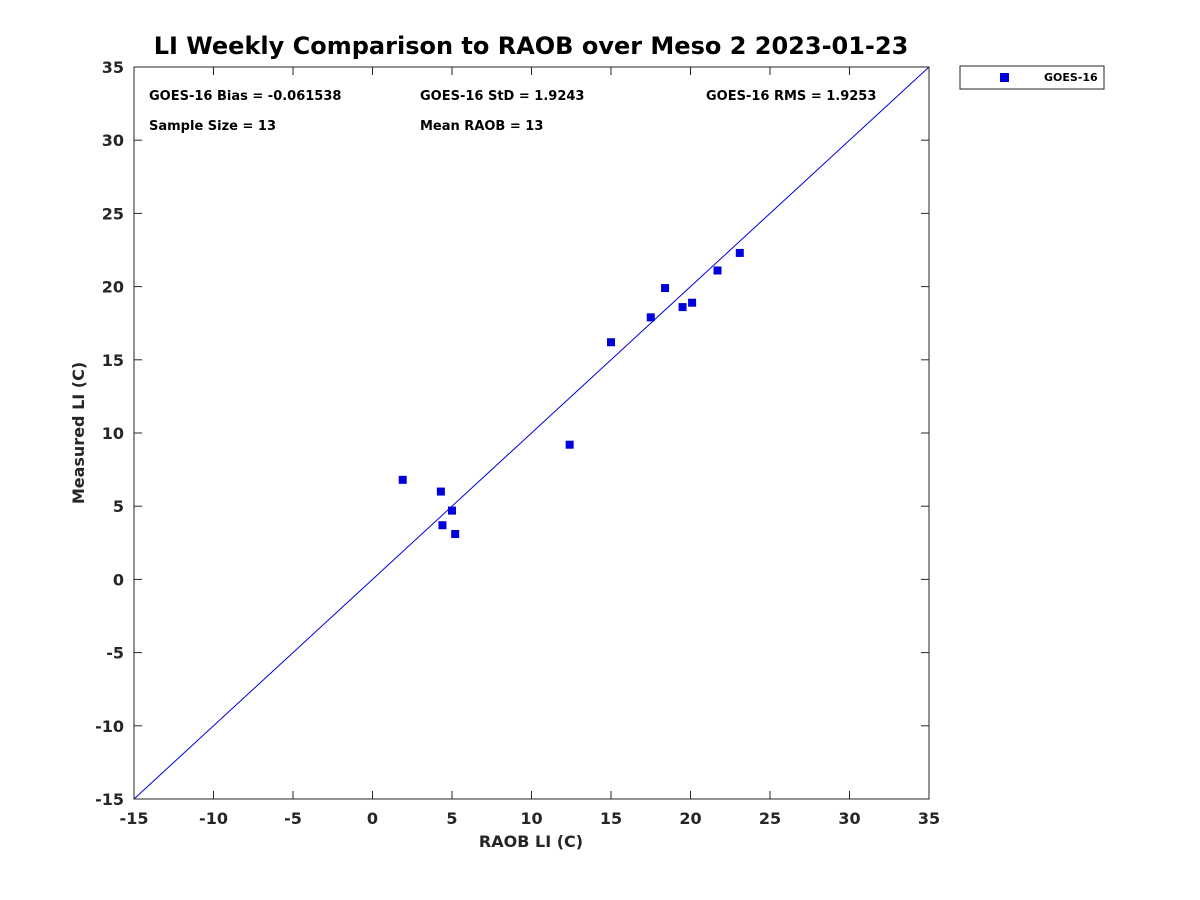 The height and width of the screenshot is (900, 1200). Describe the element at coordinates (212, 126) in the screenshot. I see `sample-size-annotation: Sample Size = 13` at that location.